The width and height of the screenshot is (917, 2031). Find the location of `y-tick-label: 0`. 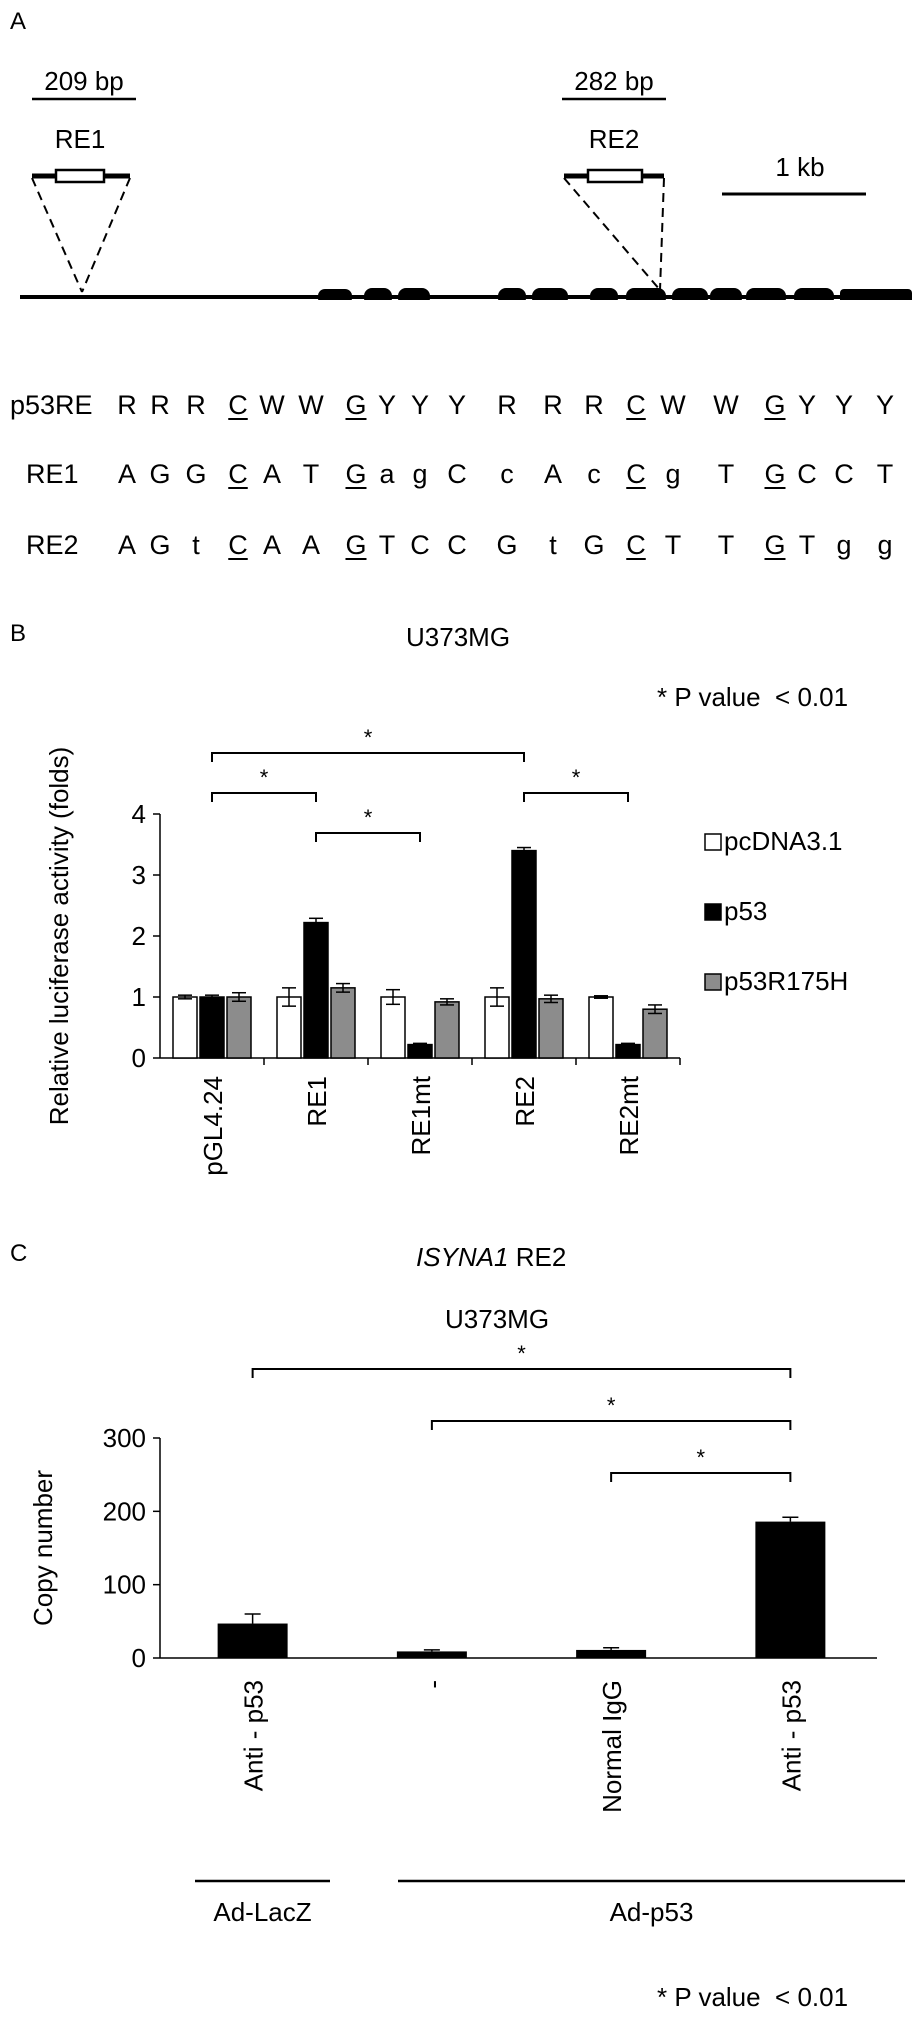

y-tick-label: 0 is located at coordinates (139, 1658).